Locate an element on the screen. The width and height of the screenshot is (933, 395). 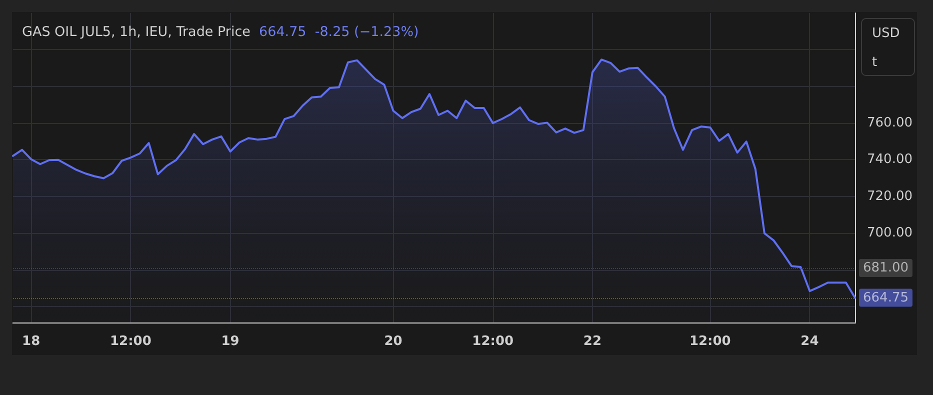
ref-line-label: 681.00 is located at coordinates (885, 268).